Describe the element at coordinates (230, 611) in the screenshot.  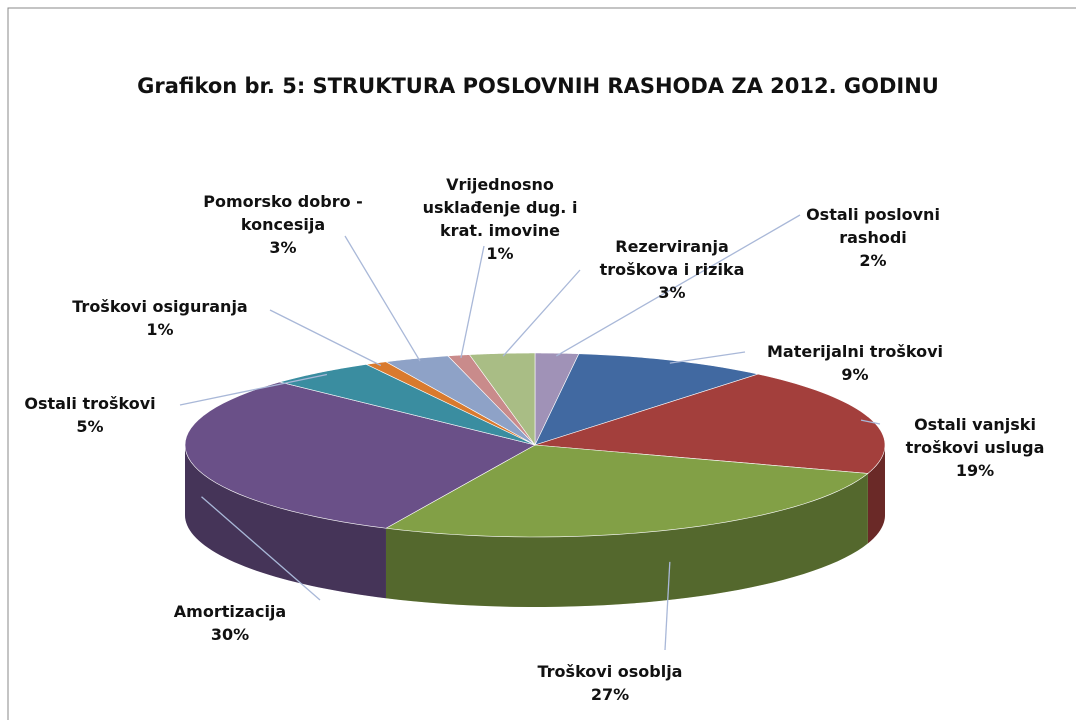
I see `slice-name: Amortizacija` at that location.